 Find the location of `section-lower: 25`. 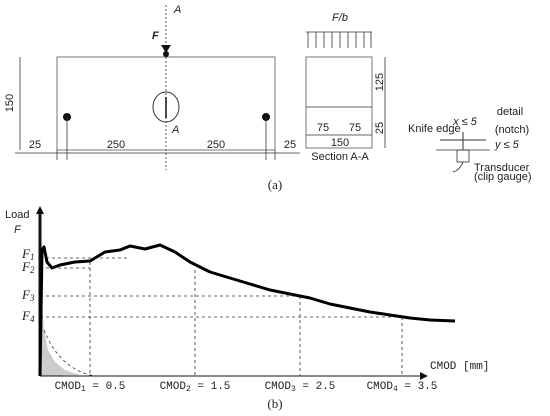

section-lower: 25 is located at coordinates (380, 128).